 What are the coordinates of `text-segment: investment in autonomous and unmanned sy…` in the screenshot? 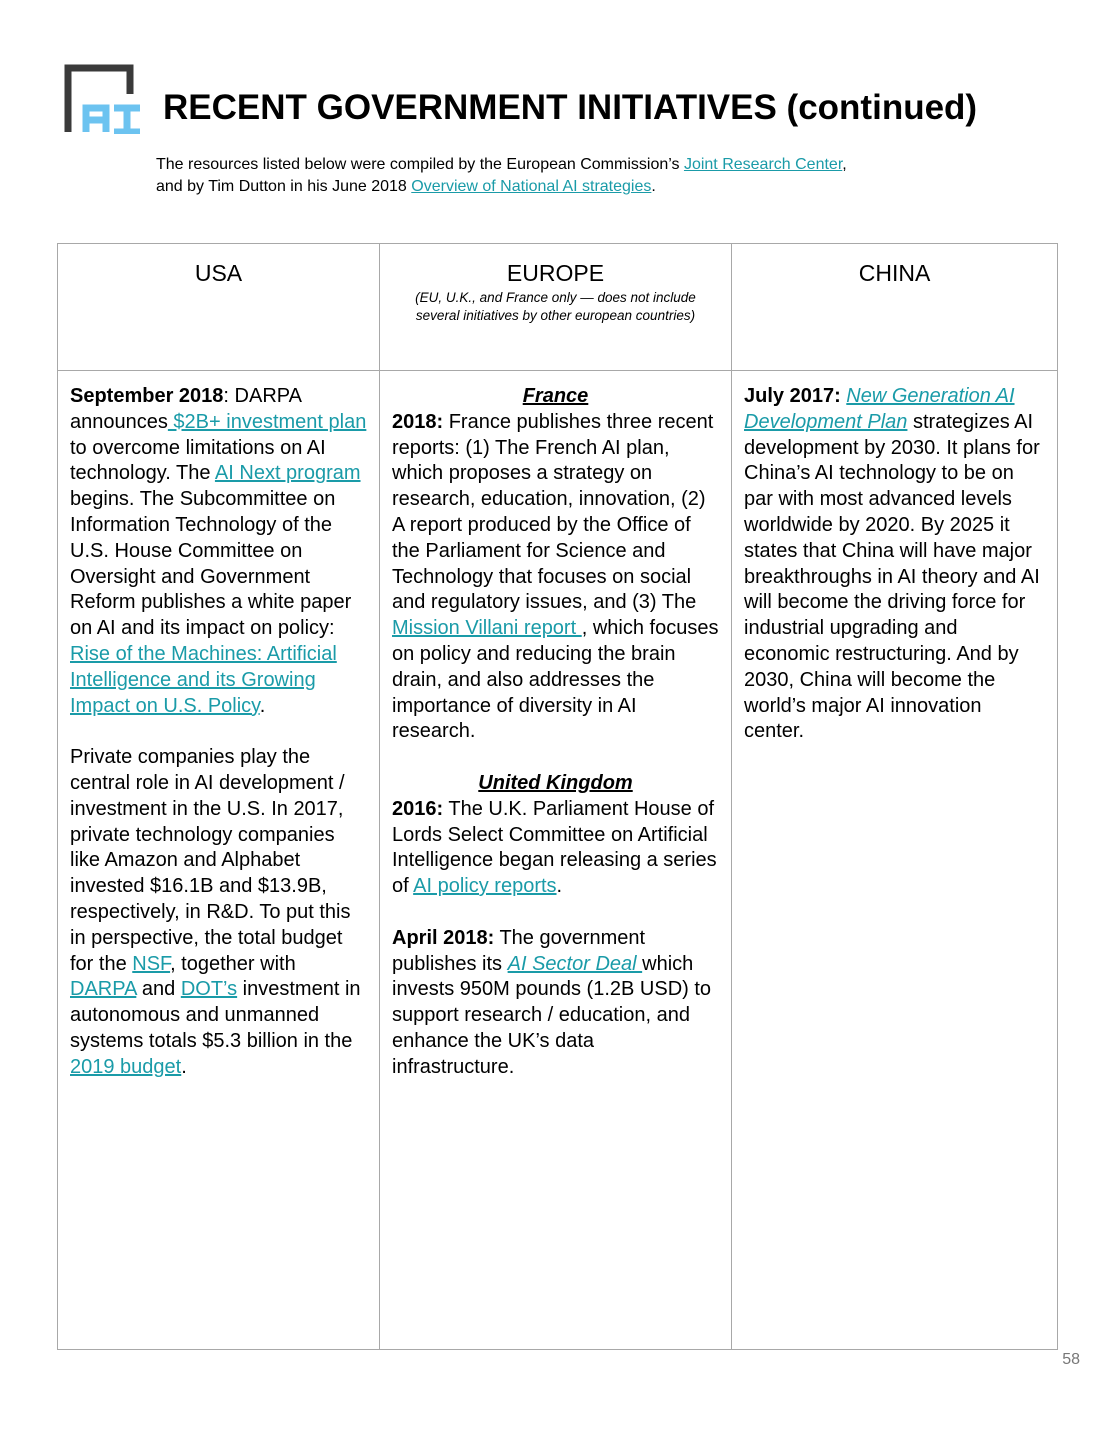 It's located at (215, 1015).